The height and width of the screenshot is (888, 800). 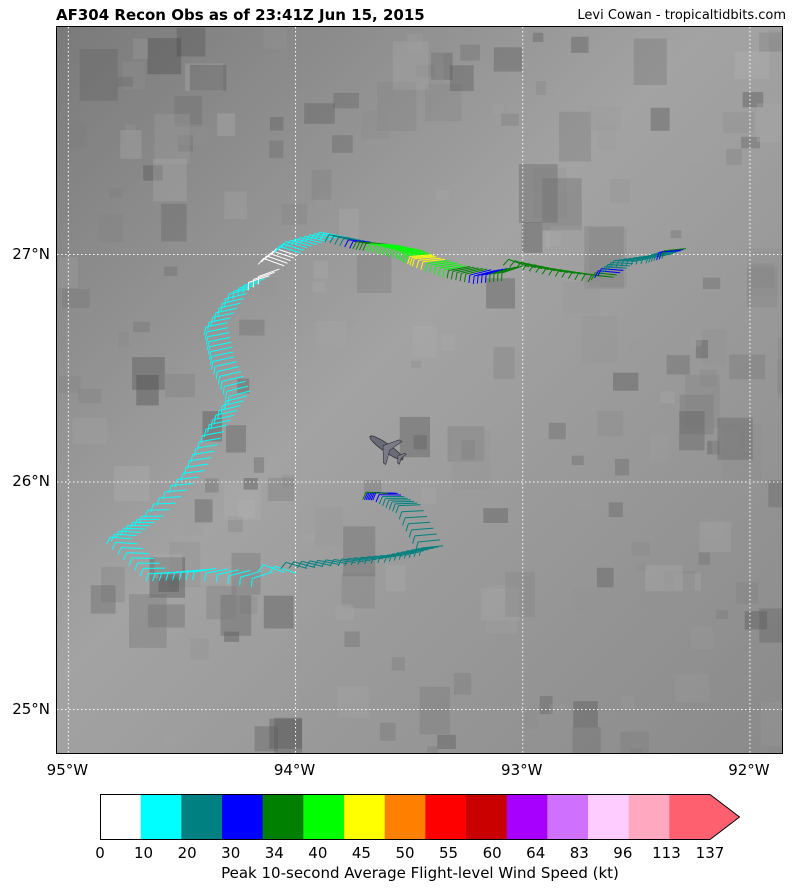 What do you see at coordinates (666, 853) in the screenshot?
I see `colorbar-tick-label: 113` at bounding box center [666, 853].